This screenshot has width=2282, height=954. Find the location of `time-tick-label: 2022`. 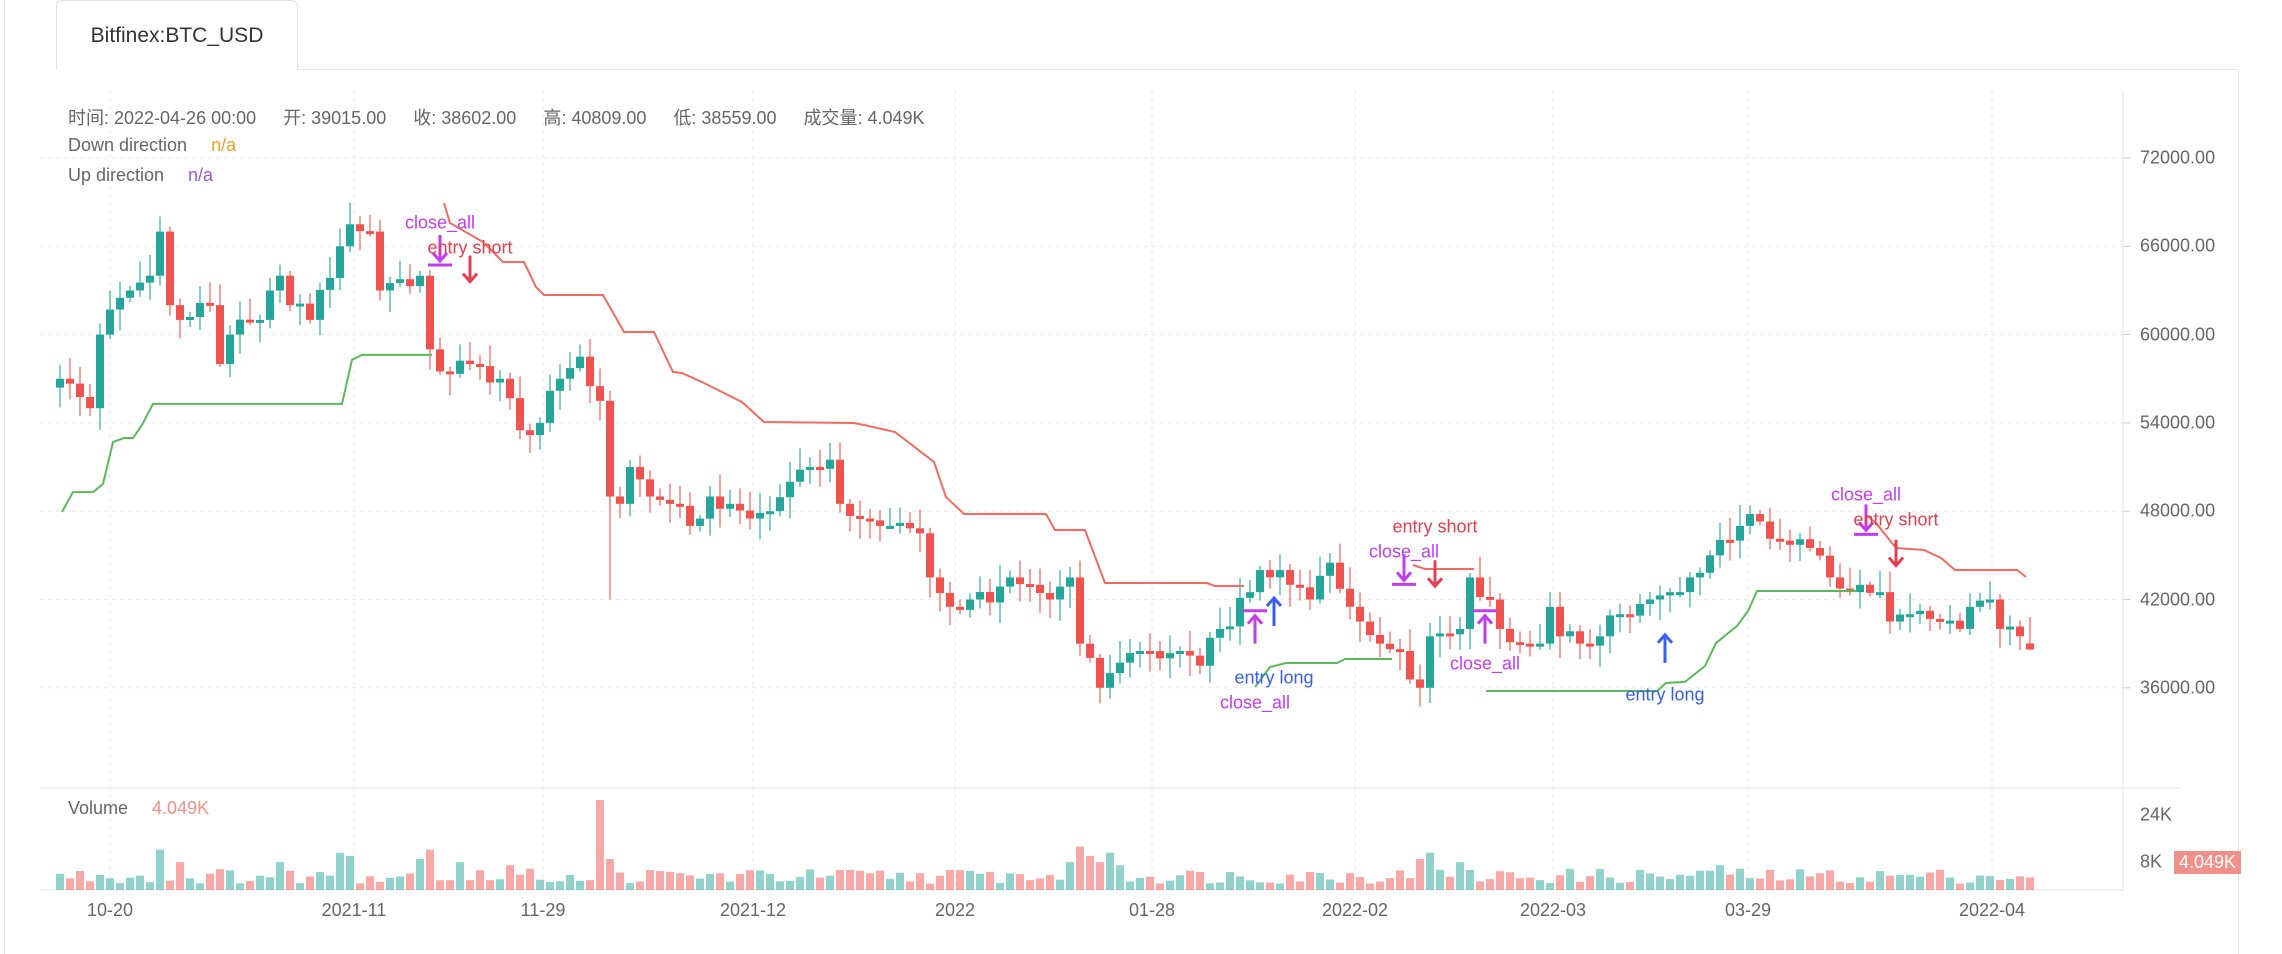

time-tick-label: 2022 is located at coordinates (955, 910).